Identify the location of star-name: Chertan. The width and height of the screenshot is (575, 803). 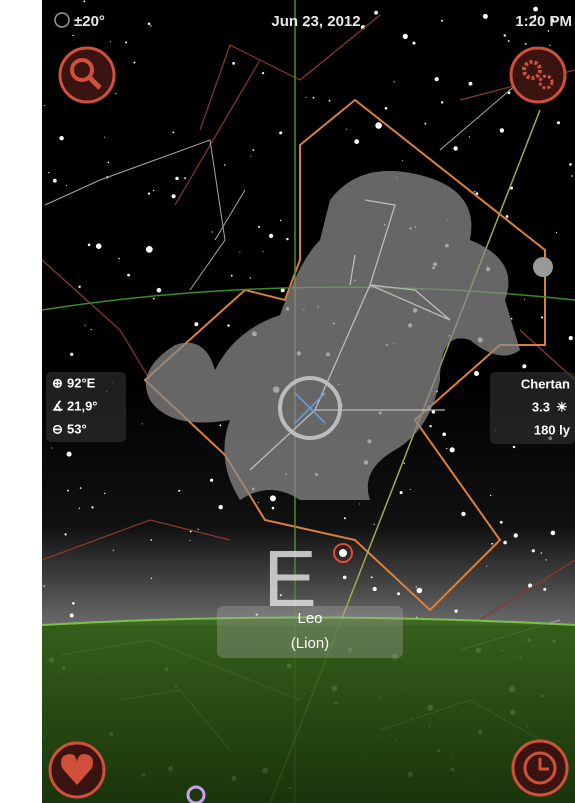
(545, 383).